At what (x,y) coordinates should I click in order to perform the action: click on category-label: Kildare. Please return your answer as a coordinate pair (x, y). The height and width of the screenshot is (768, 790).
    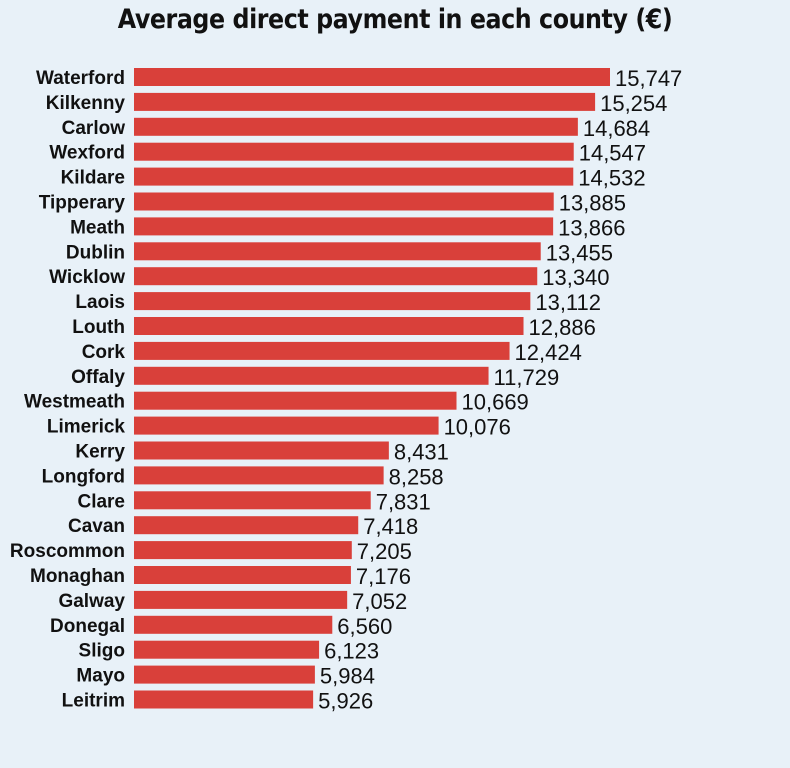
    Looking at the image, I should click on (93, 178).